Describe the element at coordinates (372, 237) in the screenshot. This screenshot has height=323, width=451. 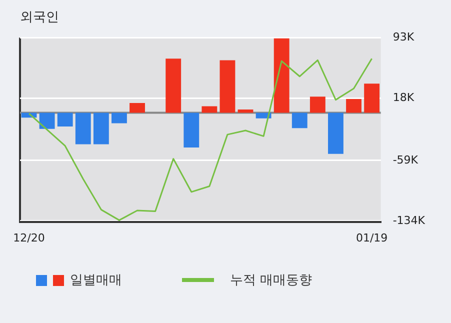
I see `x-tick-label: 01/19` at that location.